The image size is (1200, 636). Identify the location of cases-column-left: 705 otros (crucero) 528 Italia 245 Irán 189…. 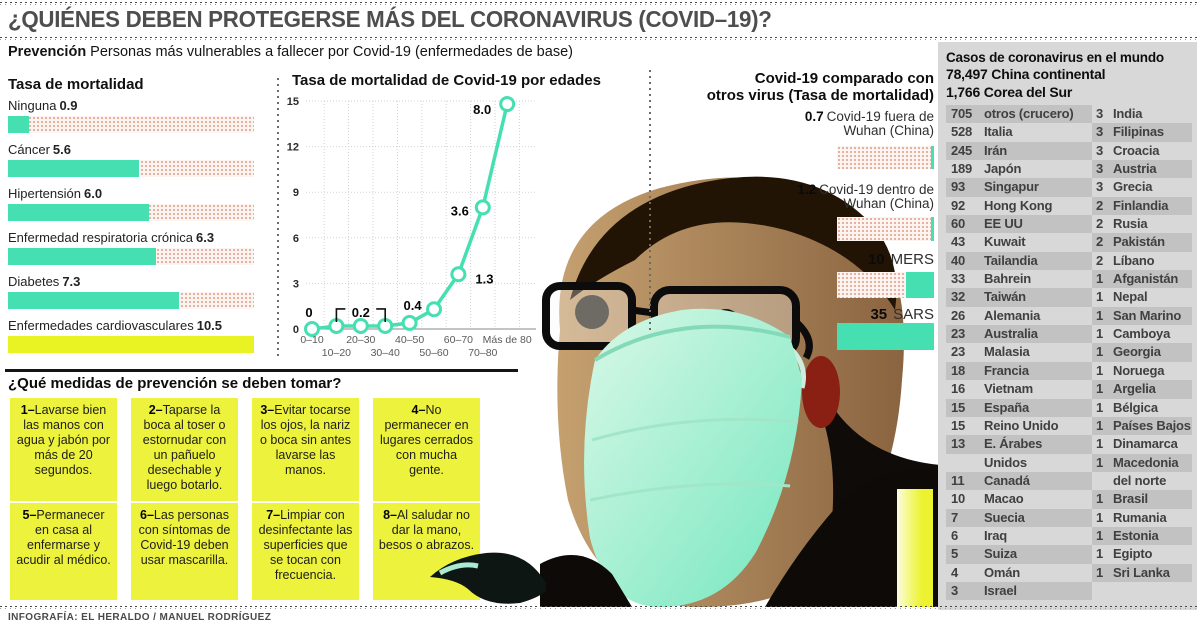
(1019, 353).